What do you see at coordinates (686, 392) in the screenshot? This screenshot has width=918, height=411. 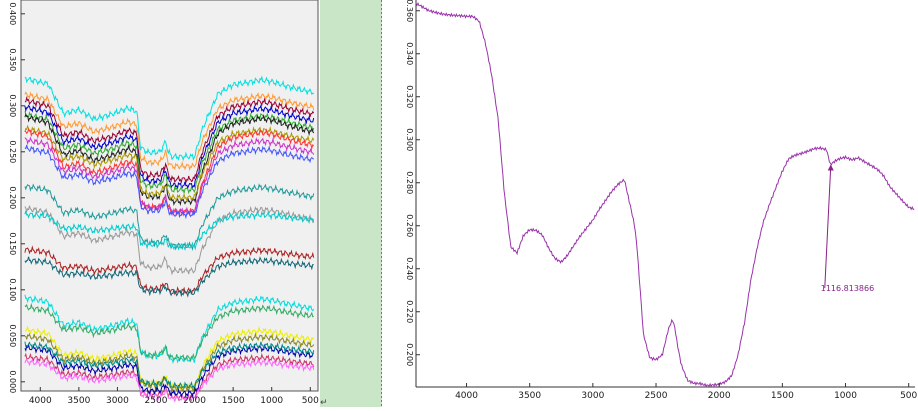 I see `right-x-axis: 4000 3500 3000 2500 2000 1500 1000 500` at bounding box center [686, 392].